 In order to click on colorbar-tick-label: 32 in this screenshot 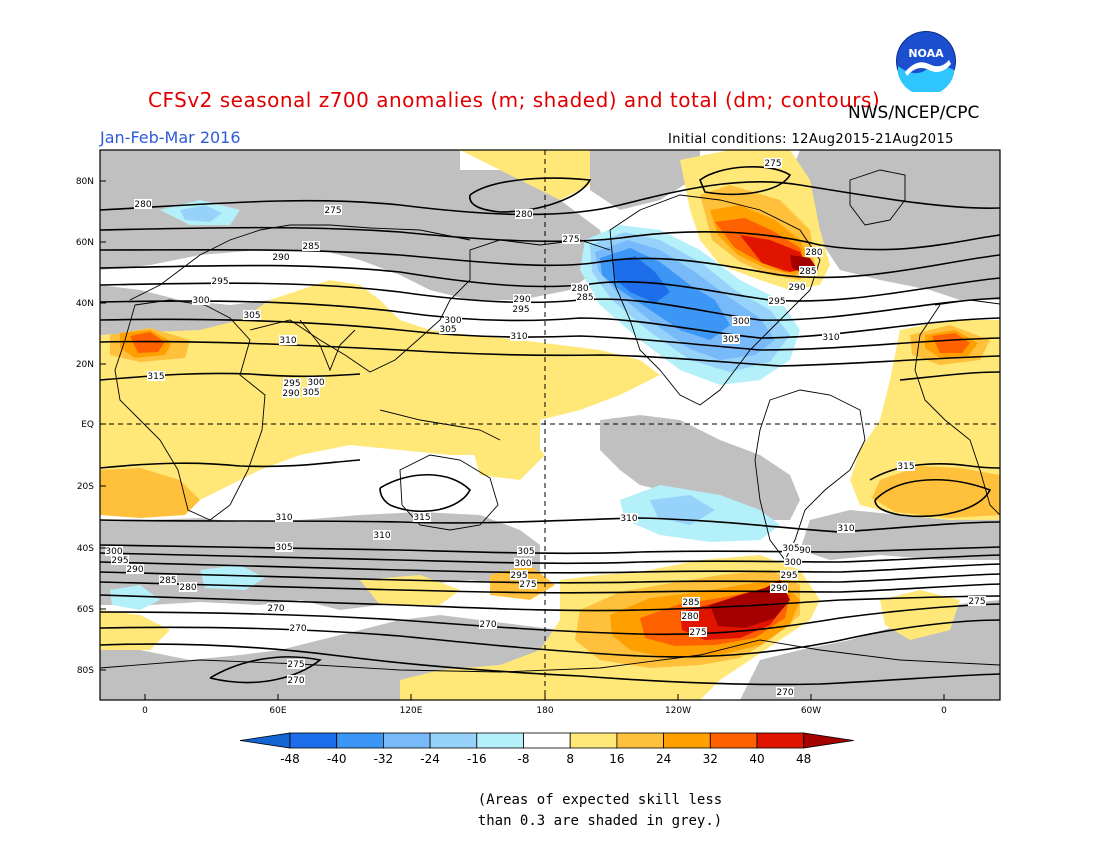, I will do `click(710, 759)`.